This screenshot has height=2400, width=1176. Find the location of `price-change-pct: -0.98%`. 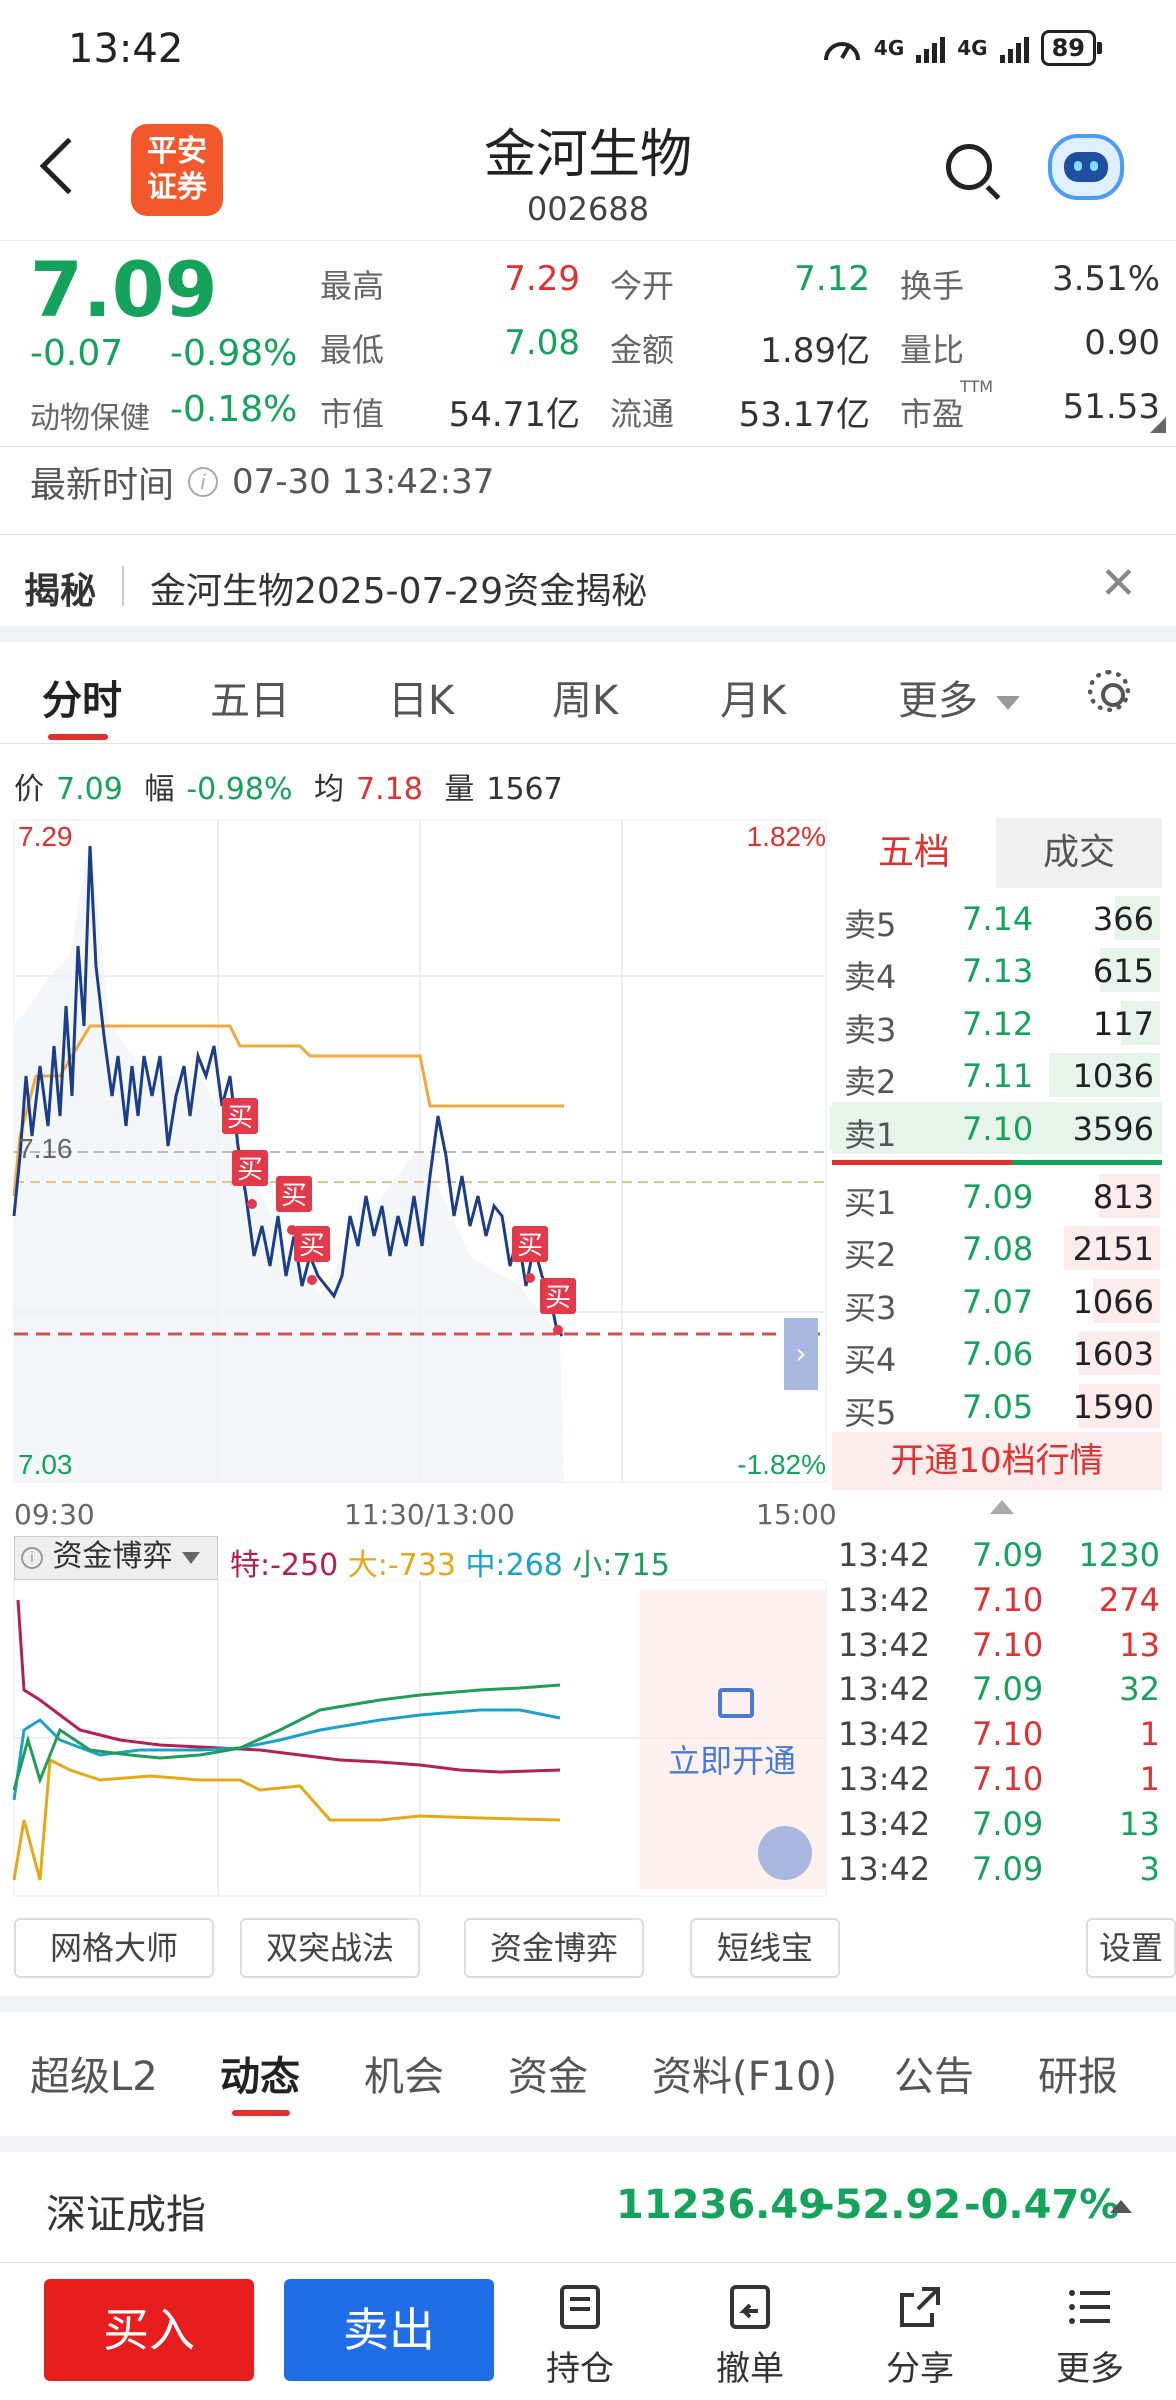

price-change-pct: -0.98% is located at coordinates (234, 353).